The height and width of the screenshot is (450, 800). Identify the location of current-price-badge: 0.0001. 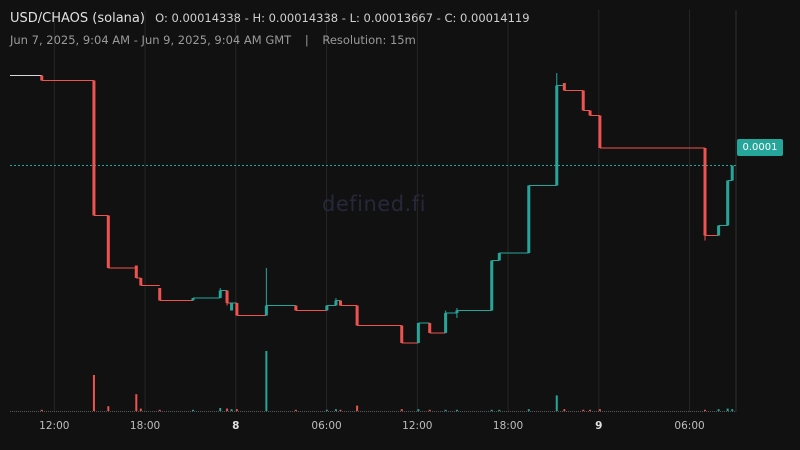
(760, 147).